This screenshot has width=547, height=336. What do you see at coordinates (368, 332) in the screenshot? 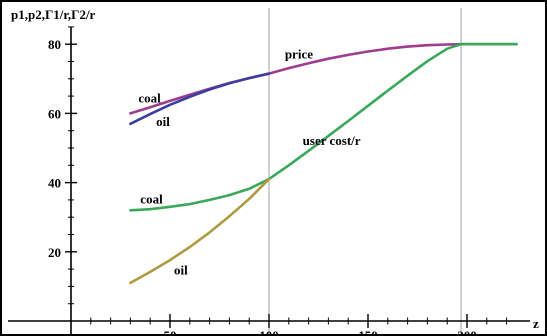
I see `x-tick-label-2: 150` at bounding box center [368, 332].